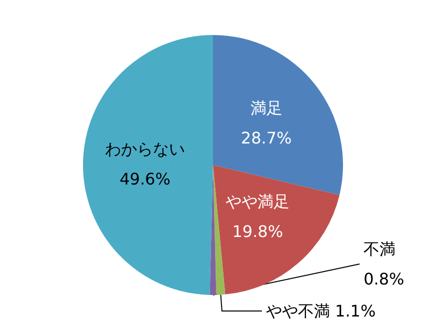 Image resolution: width=423 pixels, height=335 pixels. I want to click on slice-label: わからない, so click(145, 149).